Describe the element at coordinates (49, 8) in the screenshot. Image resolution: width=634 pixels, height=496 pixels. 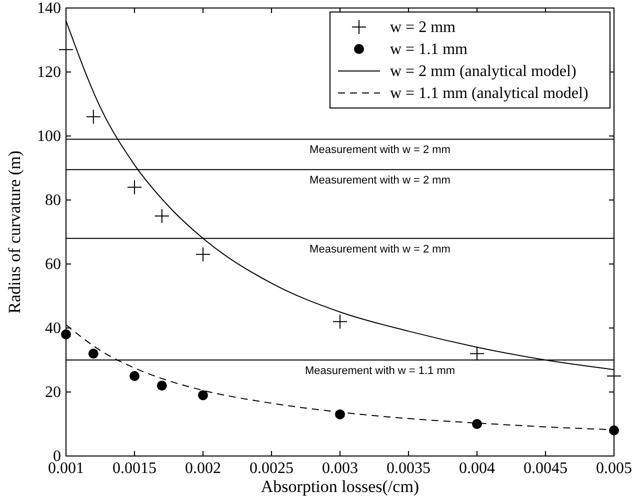
I see `y-tick-label: 140` at that location.